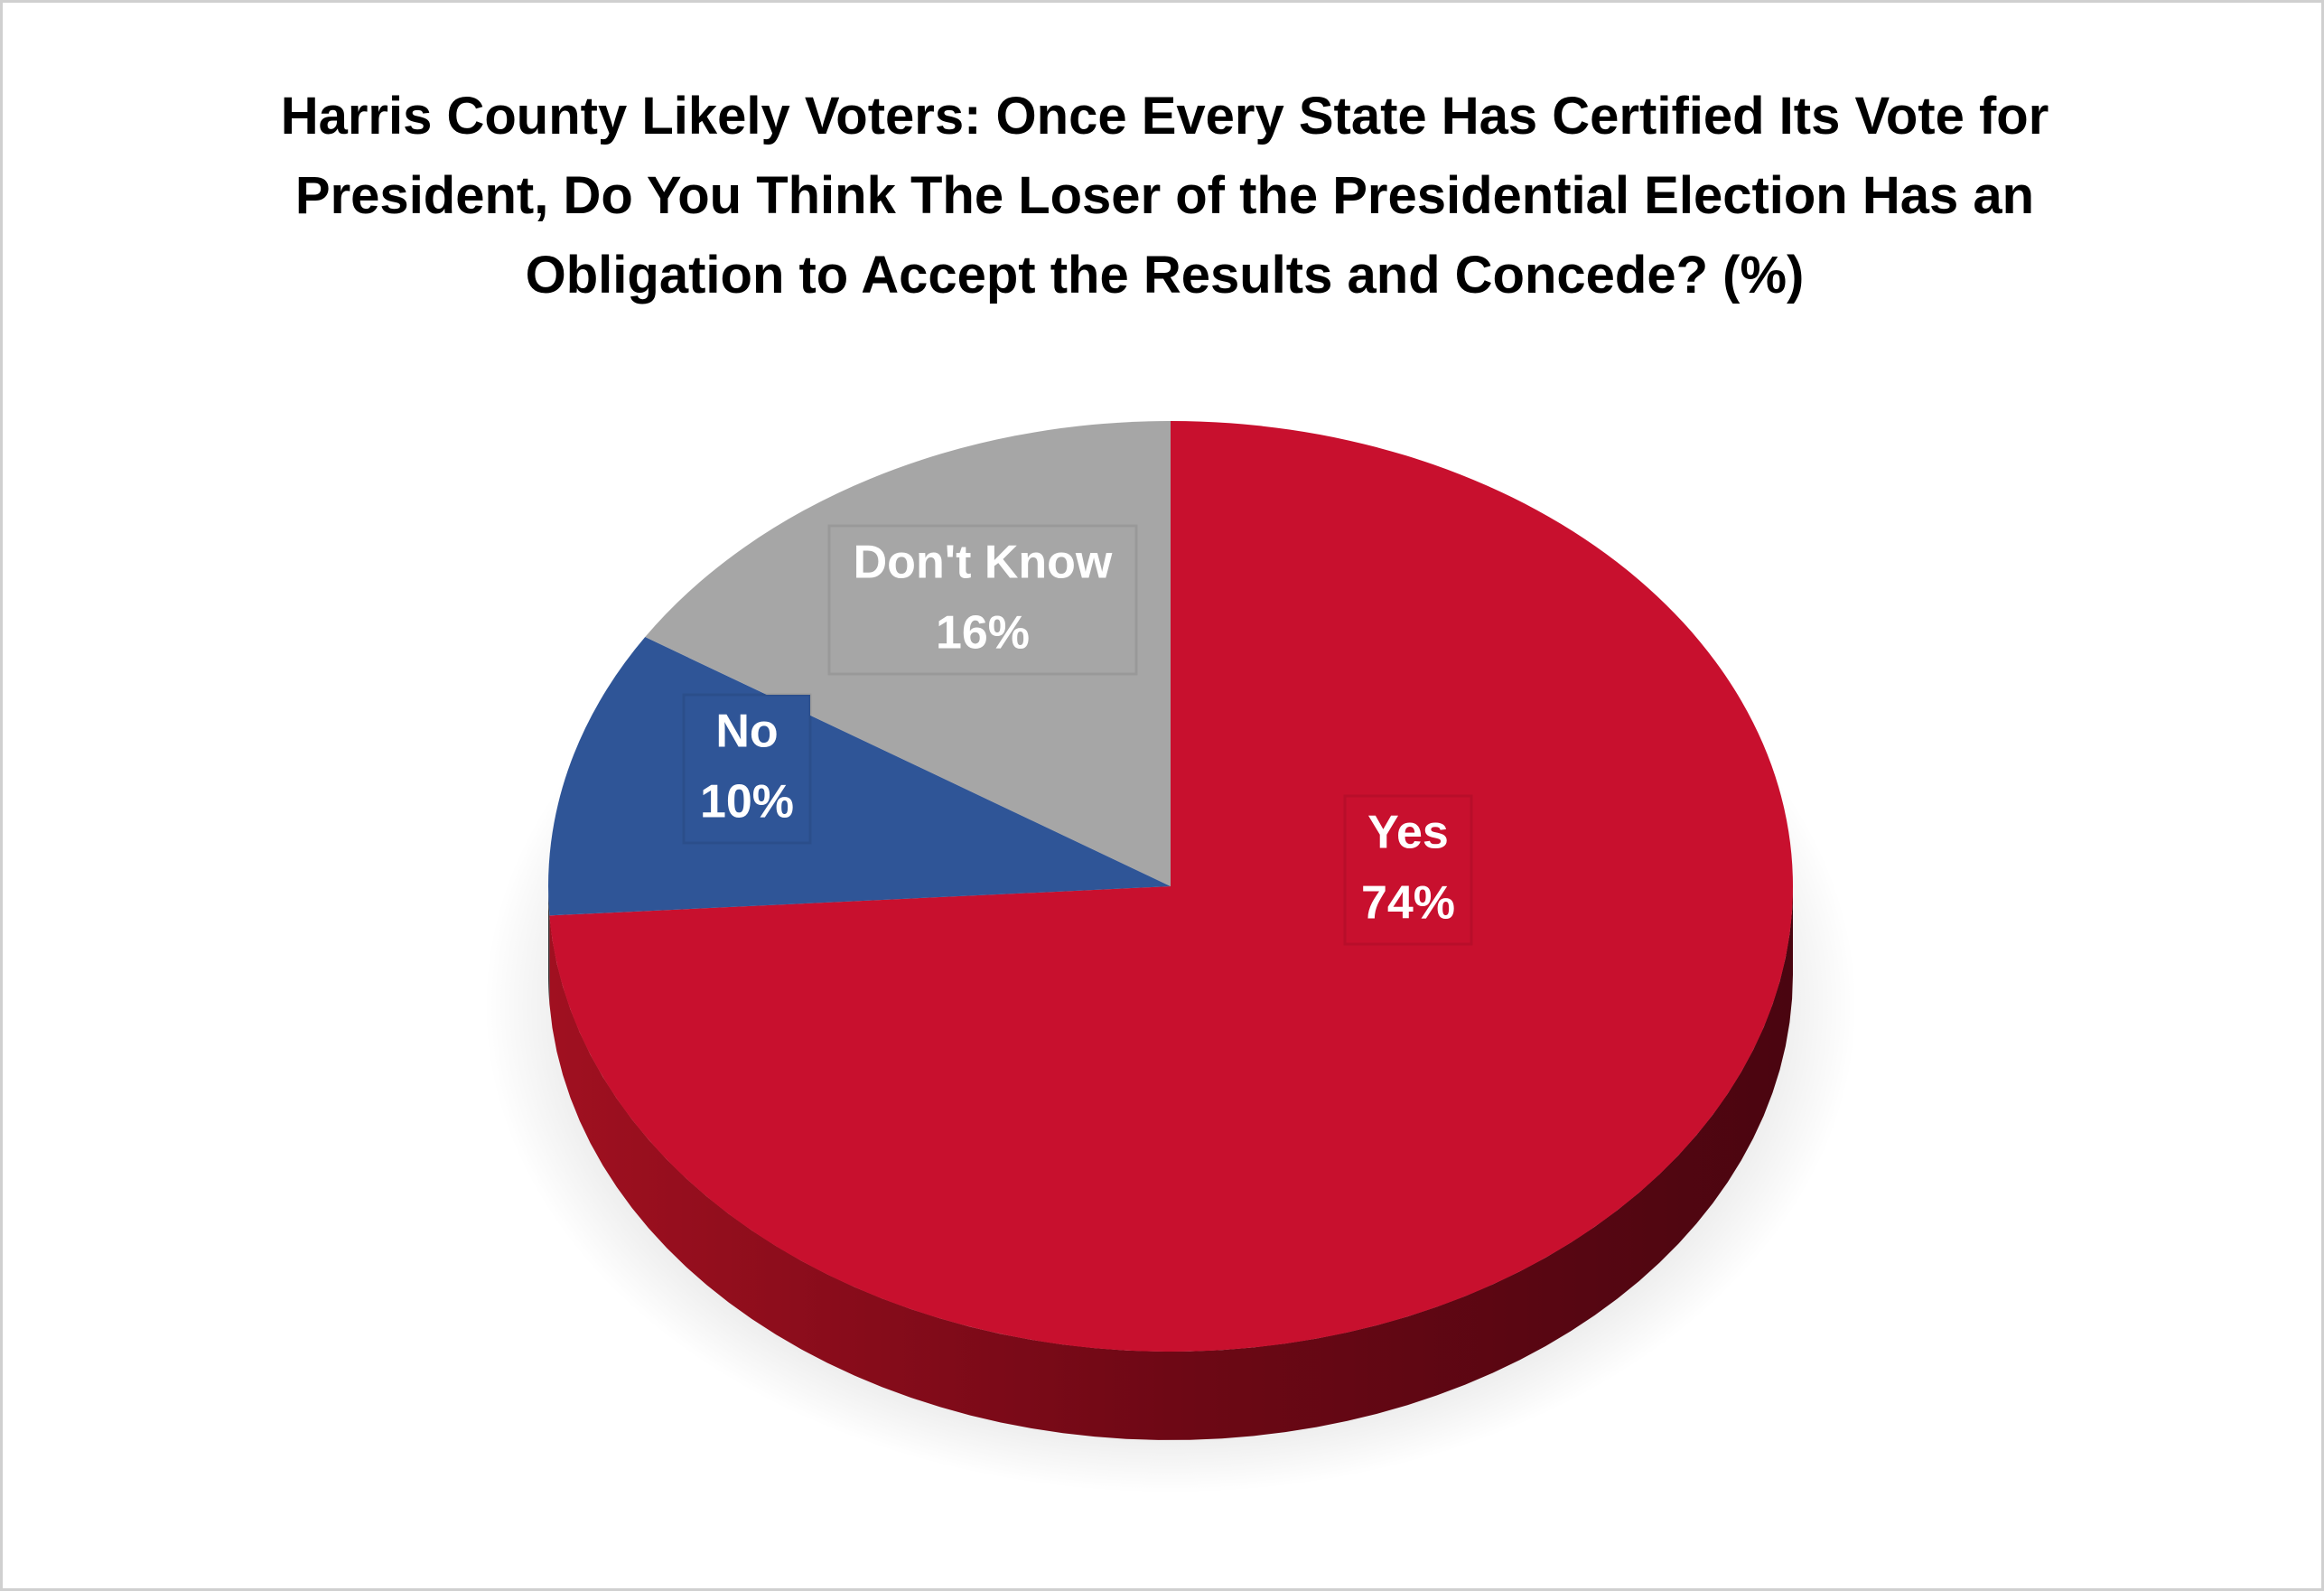 The width and height of the screenshot is (2324, 1591). Describe the element at coordinates (1408, 833) in the screenshot. I see `slice-label: Yes` at that location.